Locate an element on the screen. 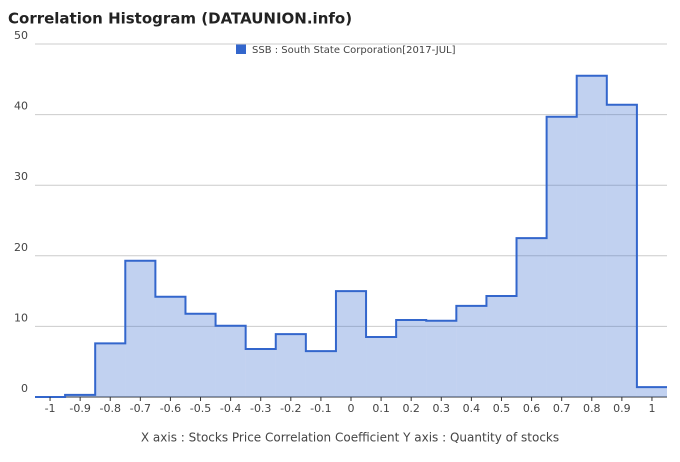 The height and width of the screenshot is (462, 680). x-tick-label: 0 is located at coordinates (351, 408).